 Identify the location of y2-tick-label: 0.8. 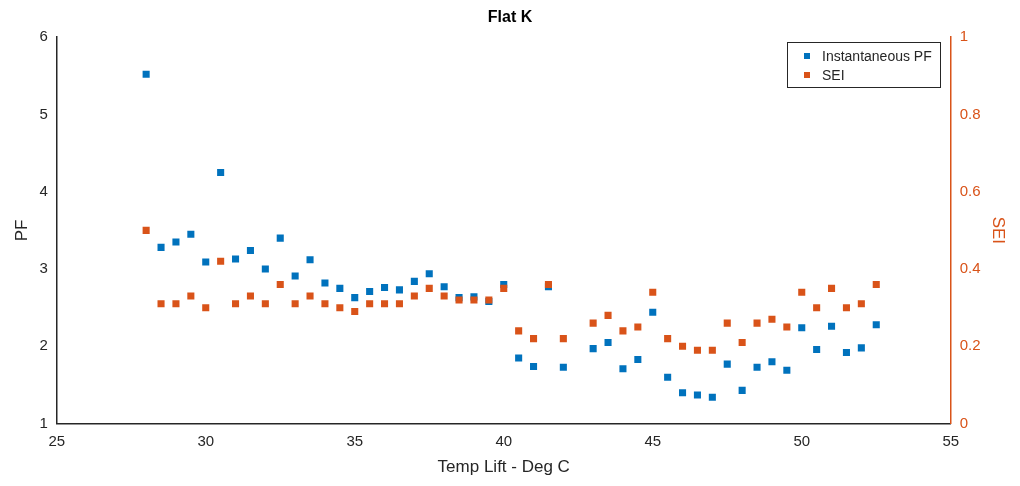
(970, 113).